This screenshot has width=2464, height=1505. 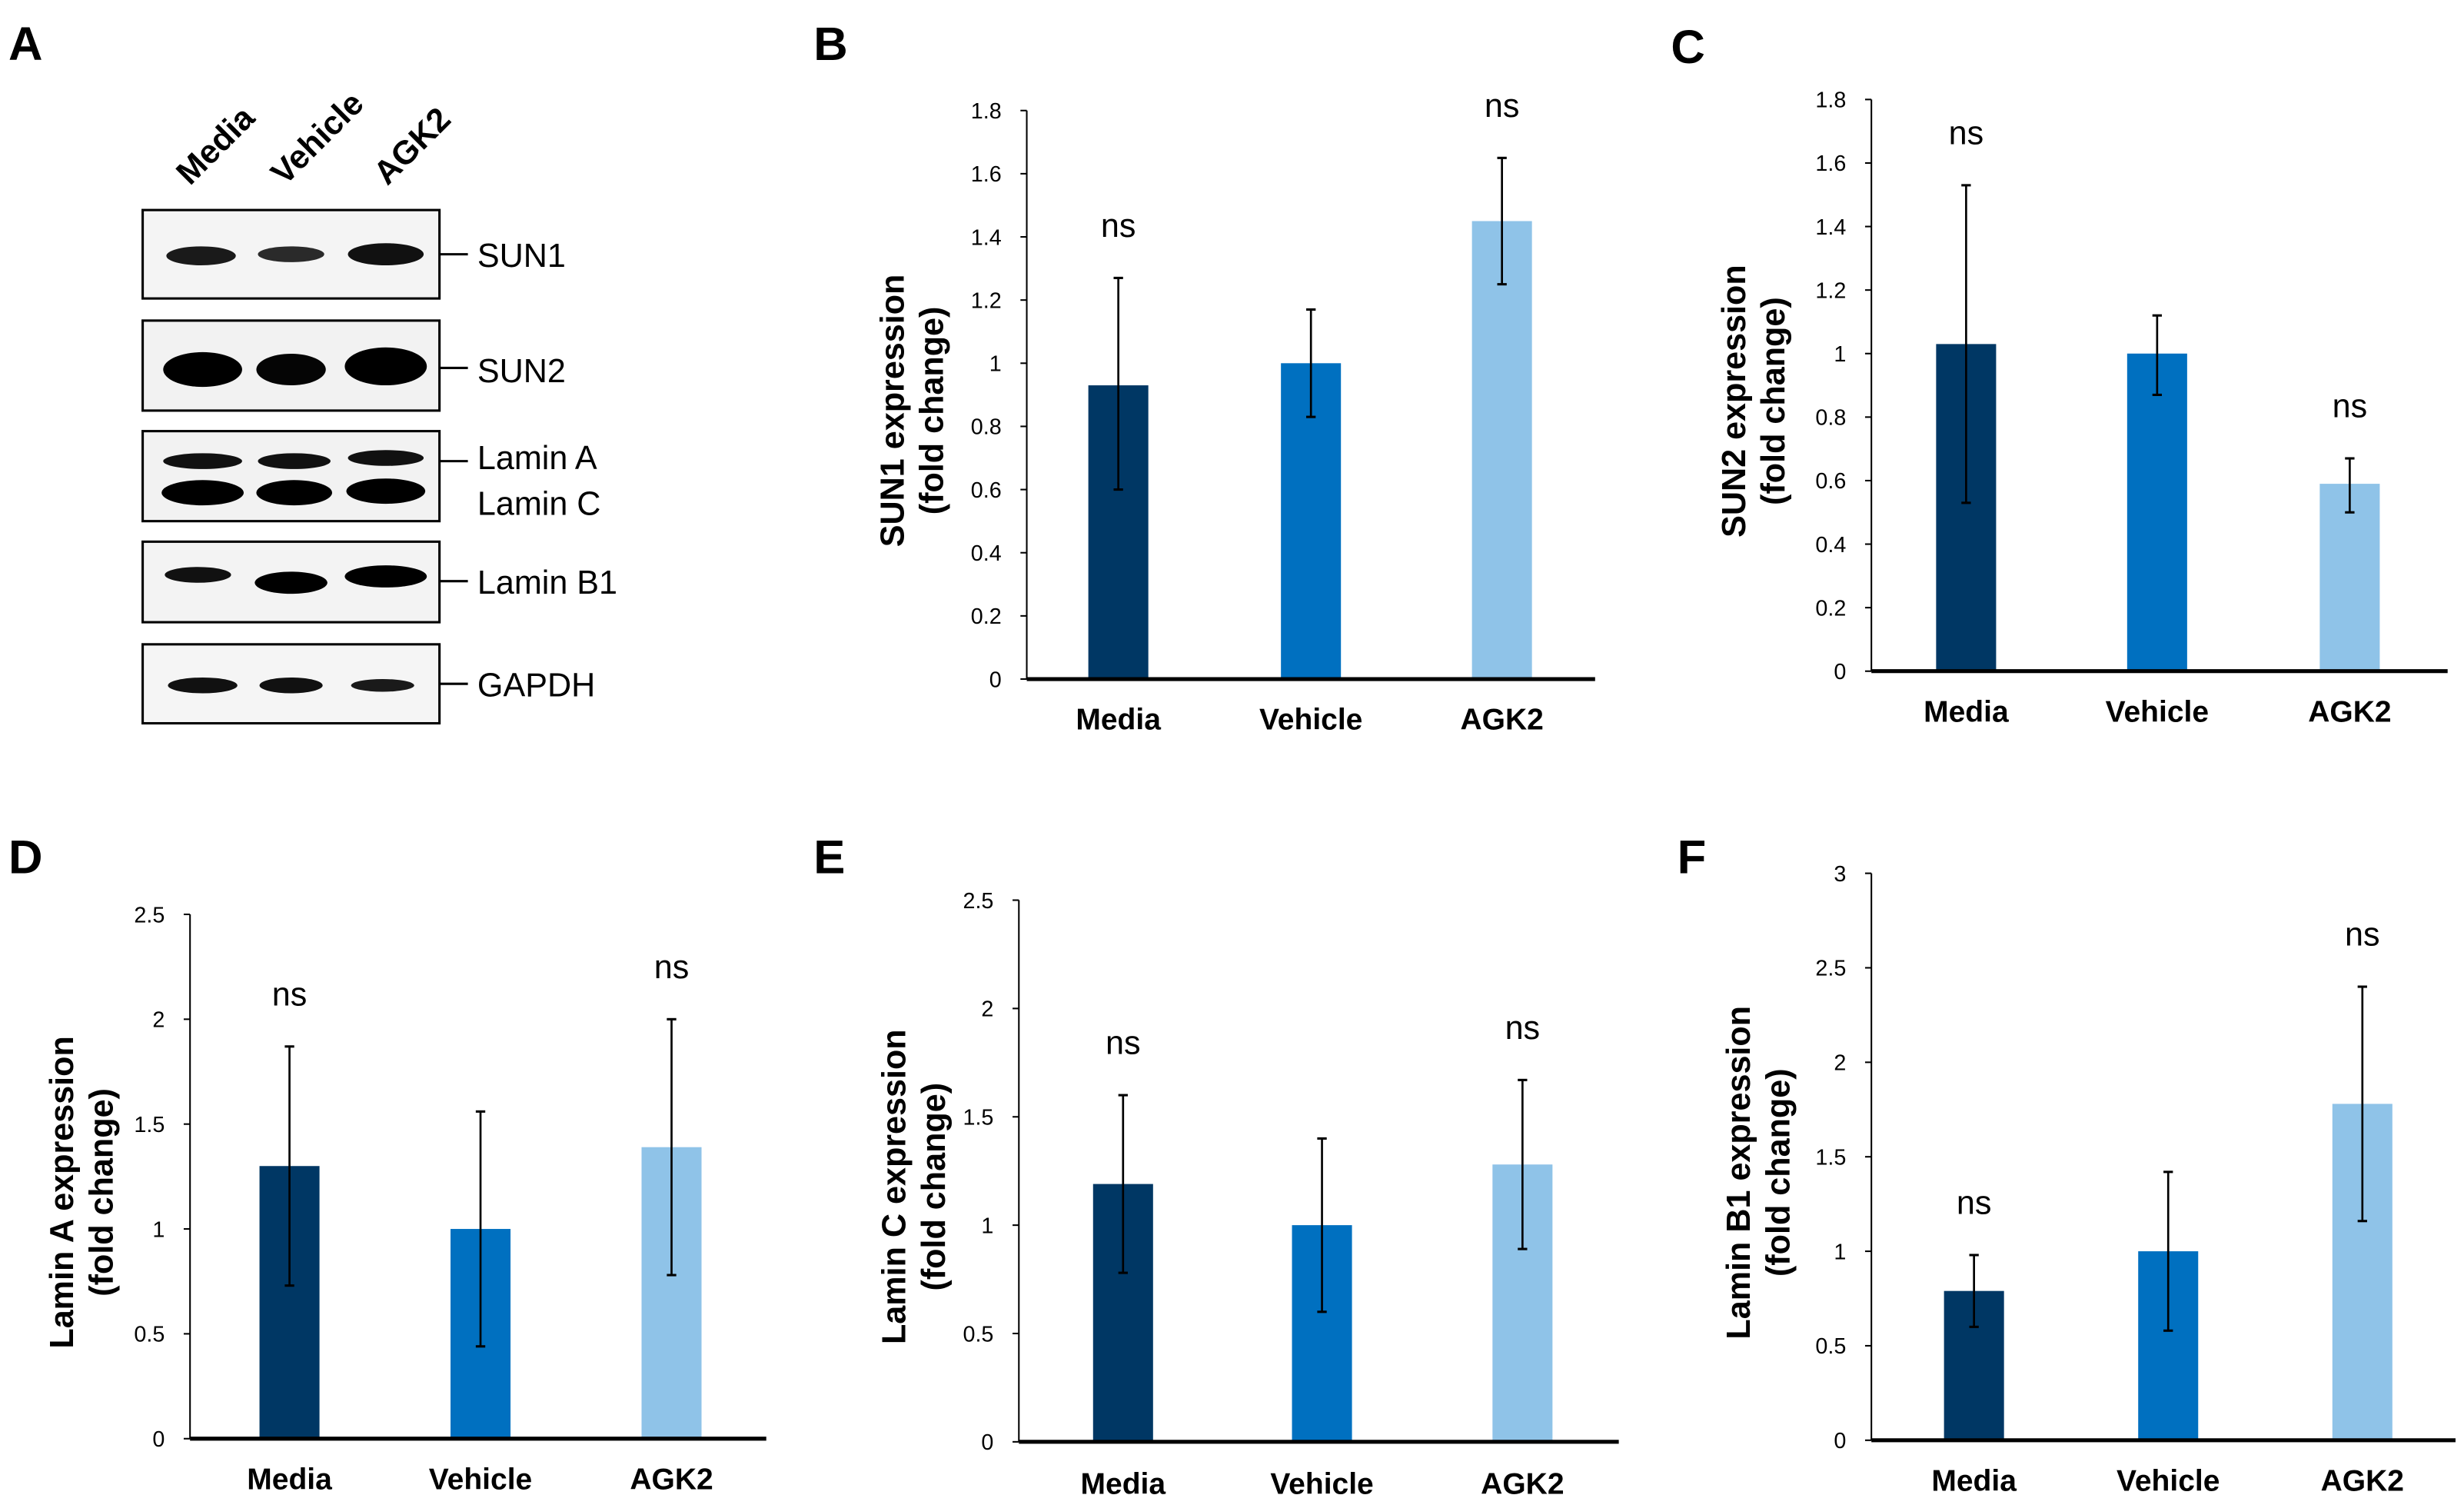 I want to click on western-blot-panel: Media Vehicle AGK2 SUN1 SUN2, so click(x=379, y=405).